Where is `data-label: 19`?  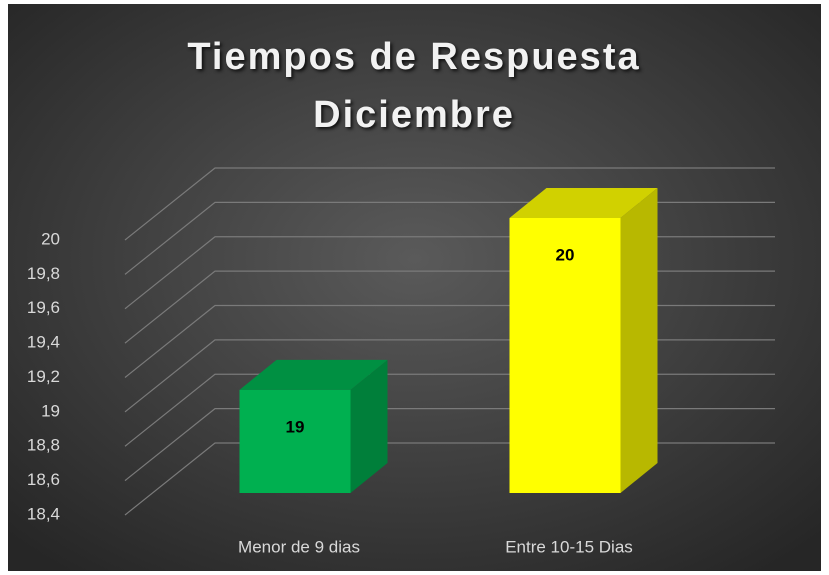
data-label: 19 is located at coordinates (295, 426).